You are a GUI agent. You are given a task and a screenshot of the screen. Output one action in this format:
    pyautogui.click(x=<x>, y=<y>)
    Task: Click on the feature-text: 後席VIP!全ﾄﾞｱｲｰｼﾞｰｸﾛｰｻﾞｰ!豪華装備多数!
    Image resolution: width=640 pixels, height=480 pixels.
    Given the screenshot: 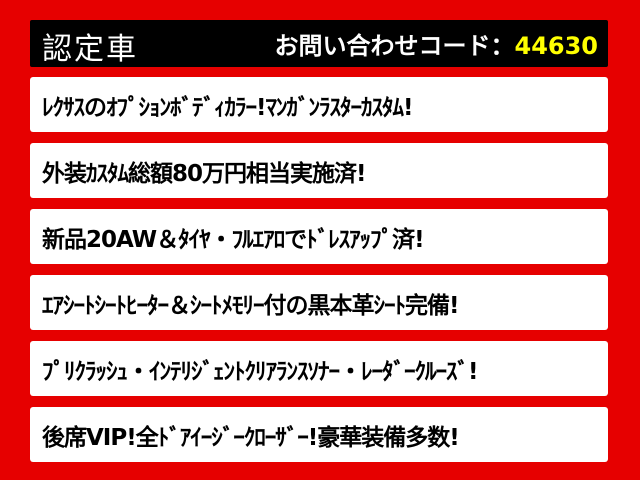 What is the action you would take?
    pyautogui.click(x=251, y=437)
    